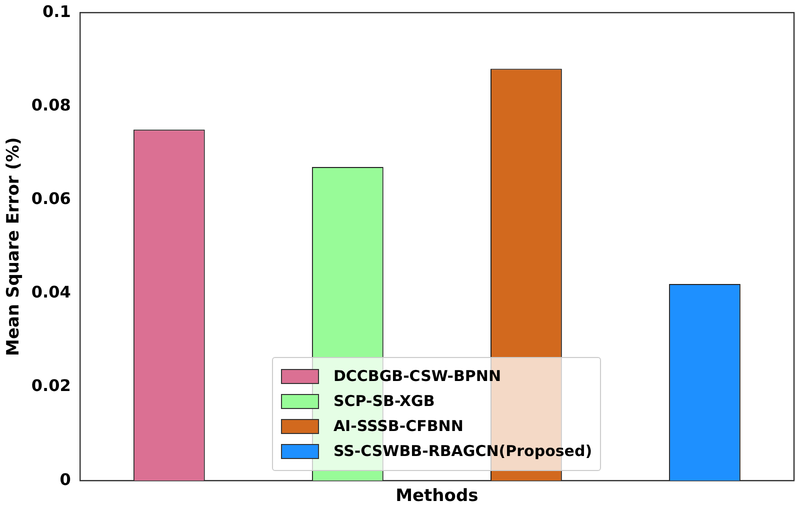  What do you see at coordinates (51, 292) in the screenshot?
I see `y-tick-label: 0.04` at bounding box center [51, 292].